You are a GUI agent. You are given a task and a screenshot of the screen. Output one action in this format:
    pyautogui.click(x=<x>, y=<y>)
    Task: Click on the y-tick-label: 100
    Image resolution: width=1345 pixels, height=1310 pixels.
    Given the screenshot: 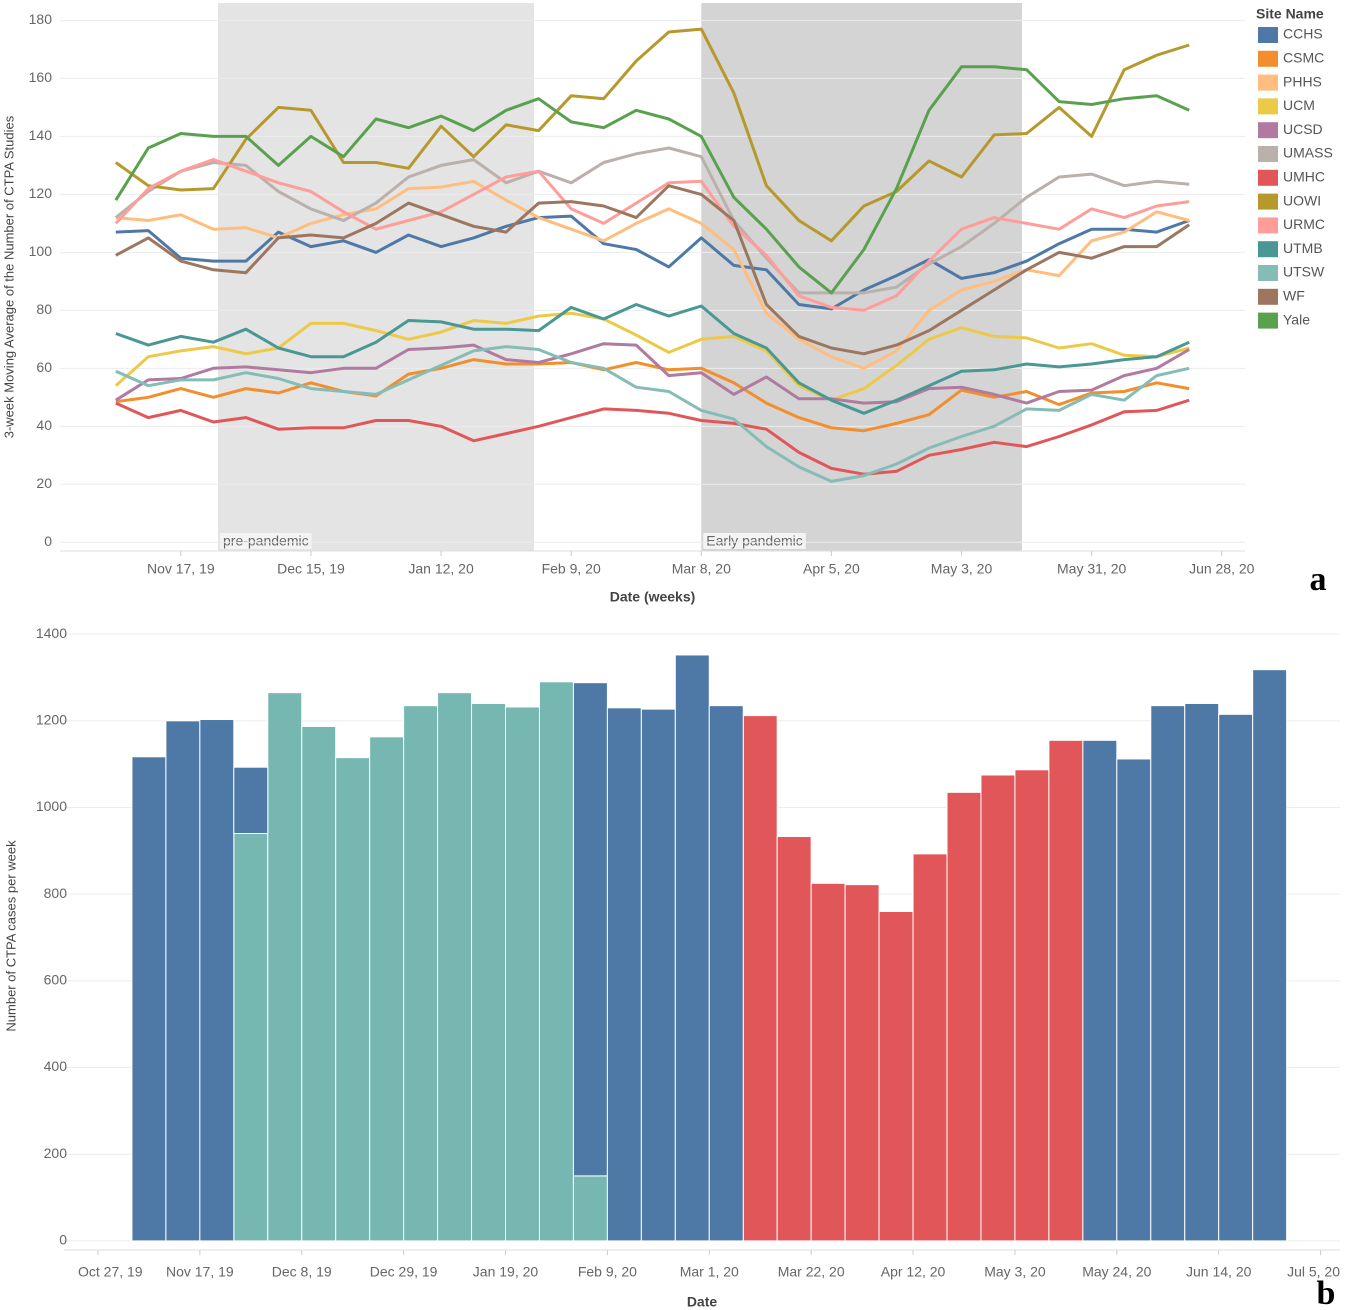 What is the action you would take?
    pyautogui.click(x=41, y=251)
    